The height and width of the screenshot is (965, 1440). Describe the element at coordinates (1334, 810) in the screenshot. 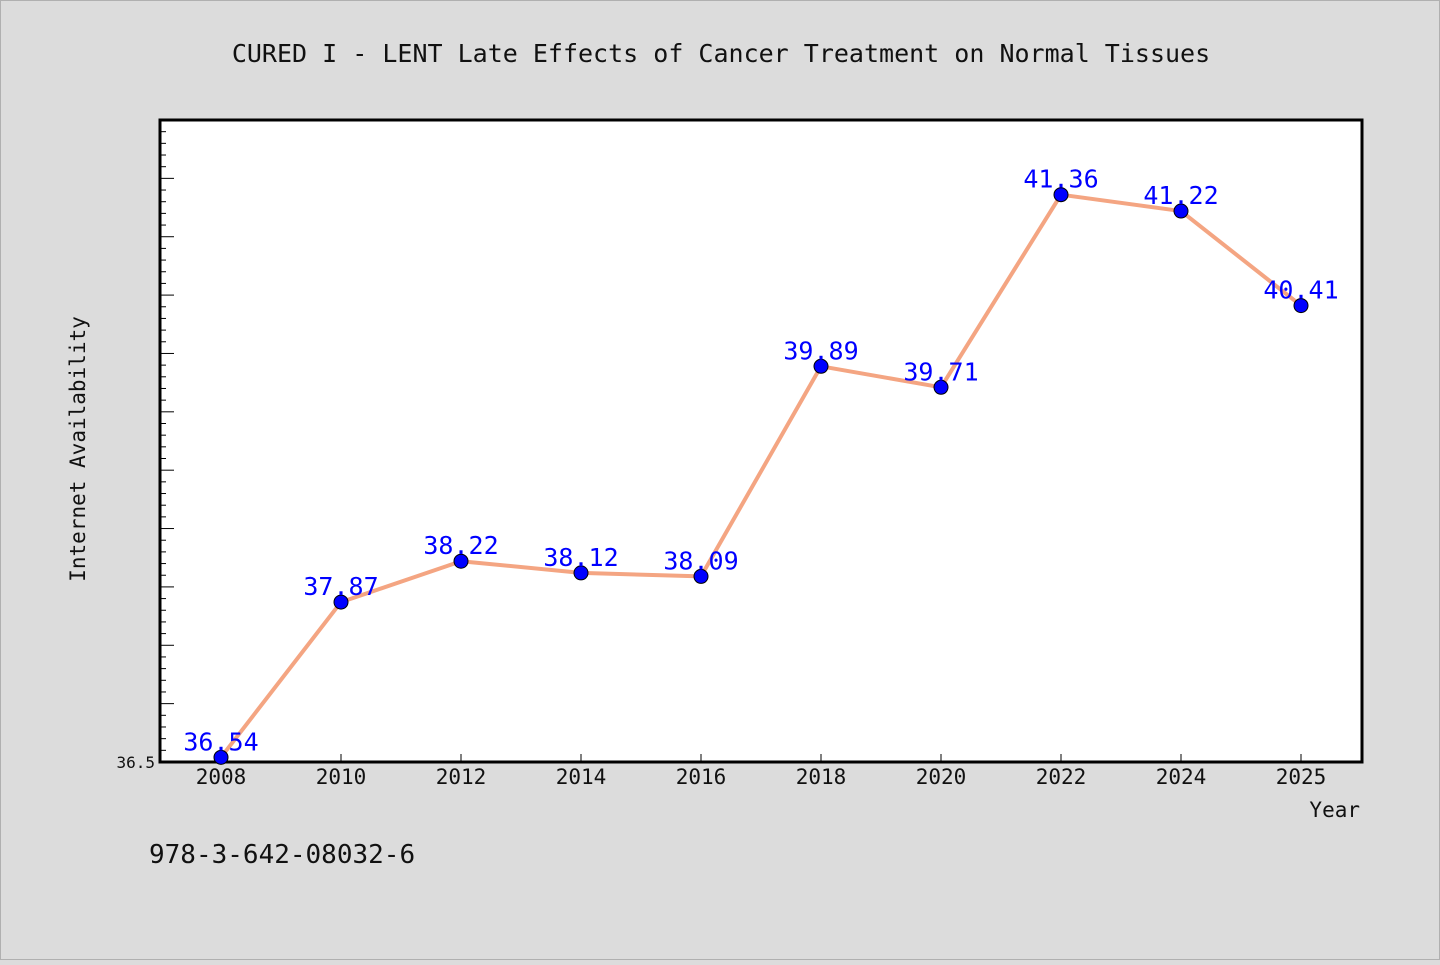

I see `x-axis-label: Year` at that location.